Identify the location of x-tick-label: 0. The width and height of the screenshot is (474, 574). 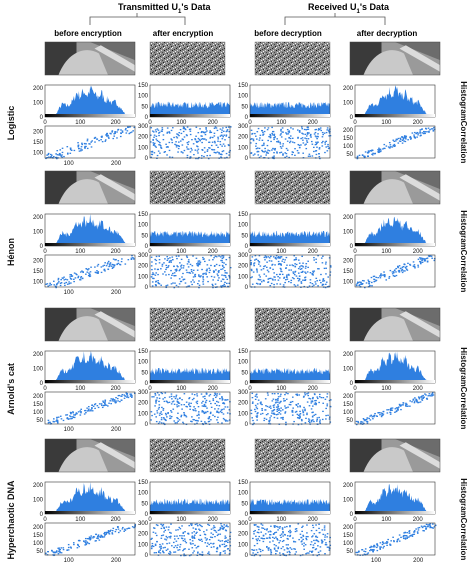
(45, 123).